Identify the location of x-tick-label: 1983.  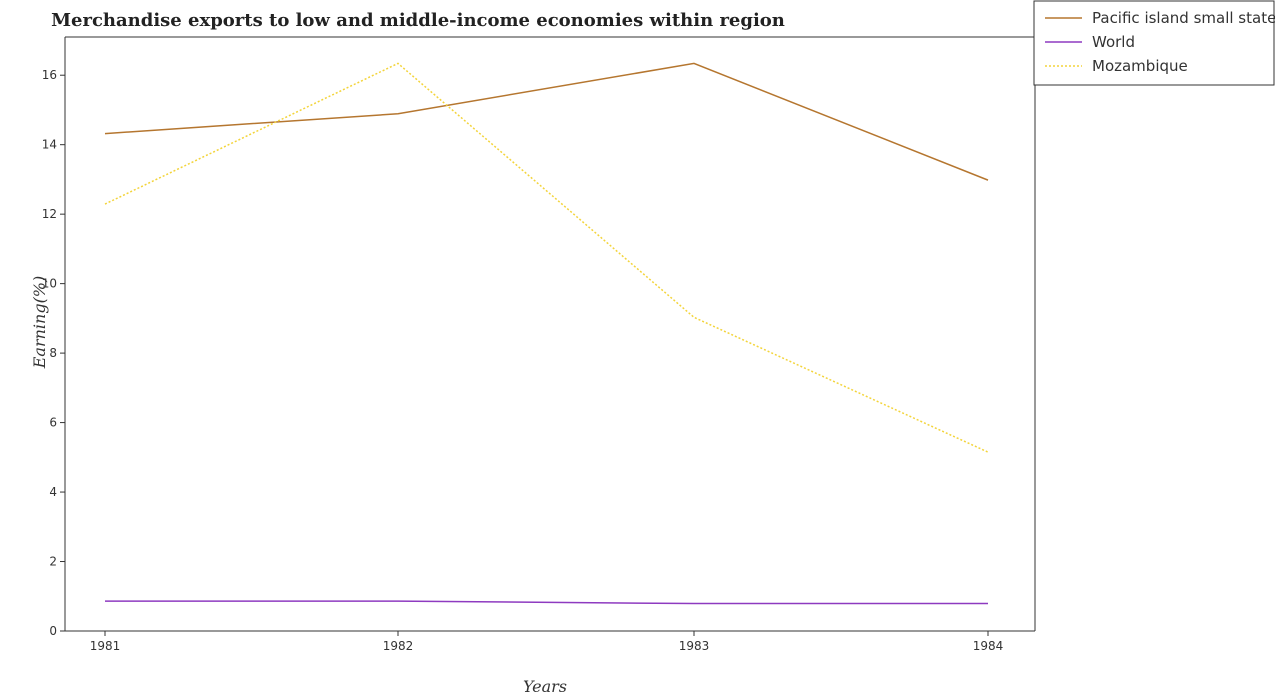
(694, 646).